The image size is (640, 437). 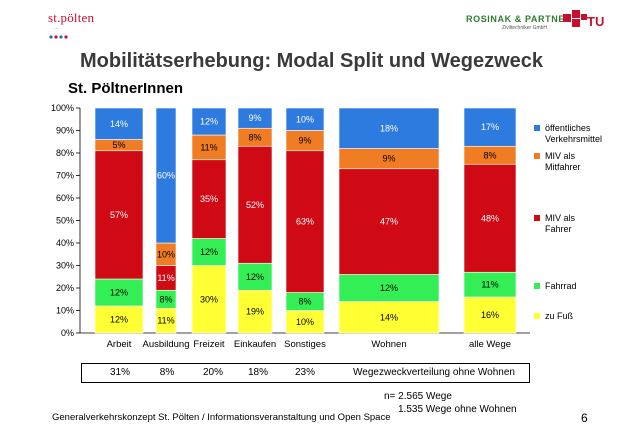 What do you see at coordinates (65, 311) in the screenshot?
I see `y-tick-label-1: 10%` at bounding box center [65, 311].